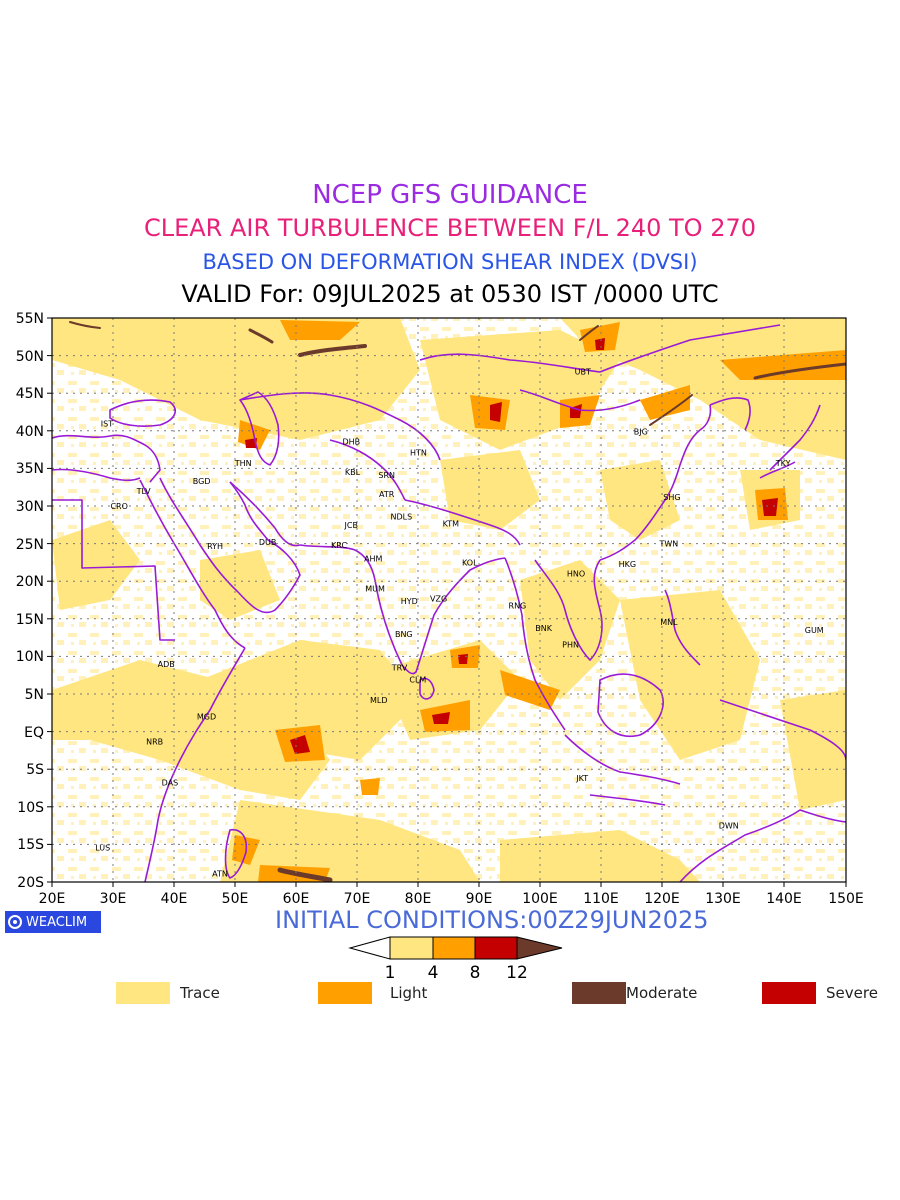 This screenshot has height=1200, width=900. Describe the element at coordinates (373, 559) in the screenshot. I see `station-label: AHM` at that location.